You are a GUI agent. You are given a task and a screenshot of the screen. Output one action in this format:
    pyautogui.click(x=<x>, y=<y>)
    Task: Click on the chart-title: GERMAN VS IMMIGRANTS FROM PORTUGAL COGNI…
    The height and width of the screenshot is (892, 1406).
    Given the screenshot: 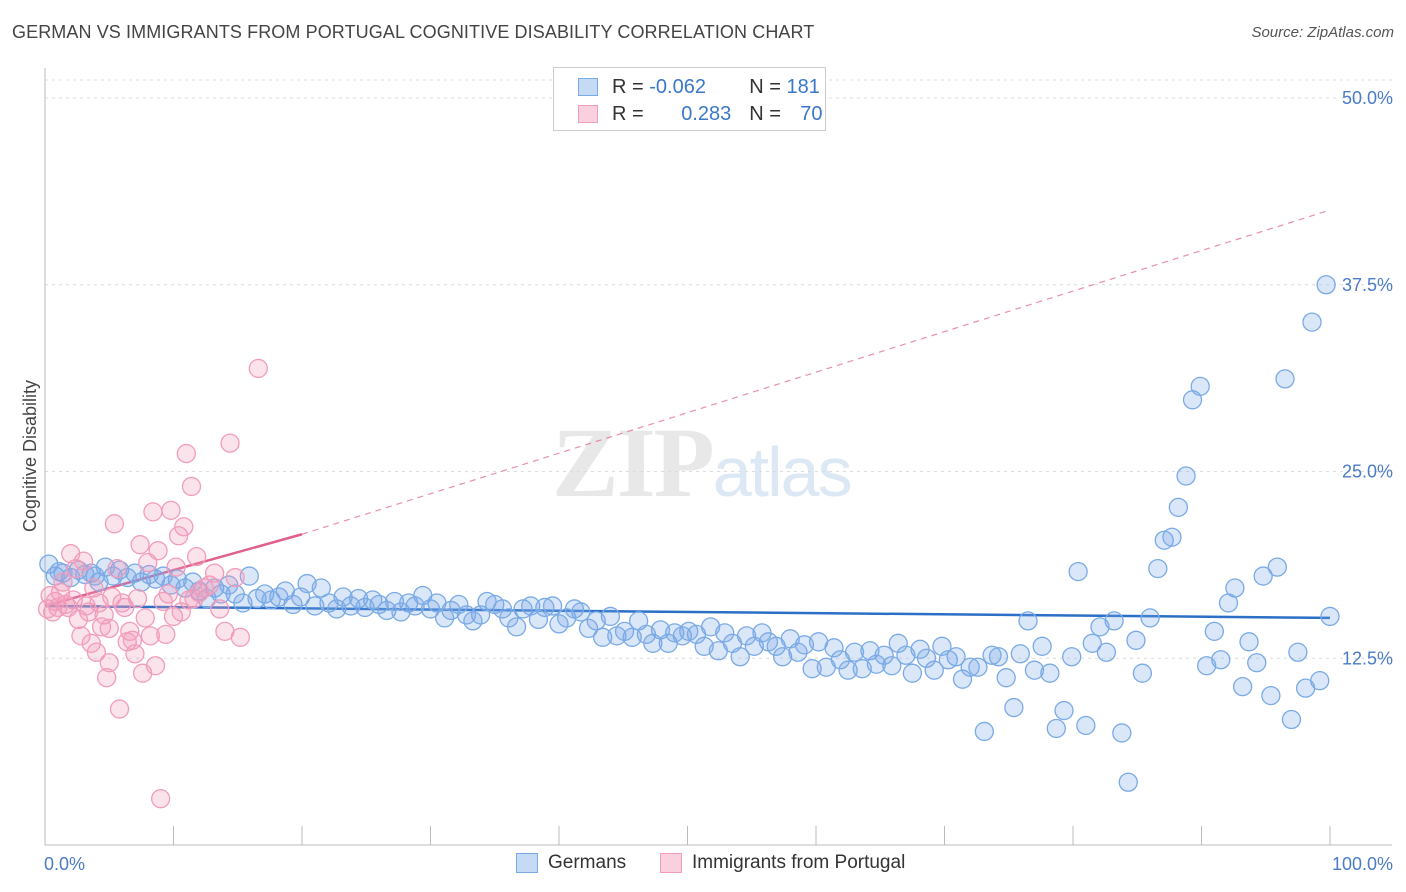 What is the action you would take?
    pyautogui.click(x=413, y=32)
    